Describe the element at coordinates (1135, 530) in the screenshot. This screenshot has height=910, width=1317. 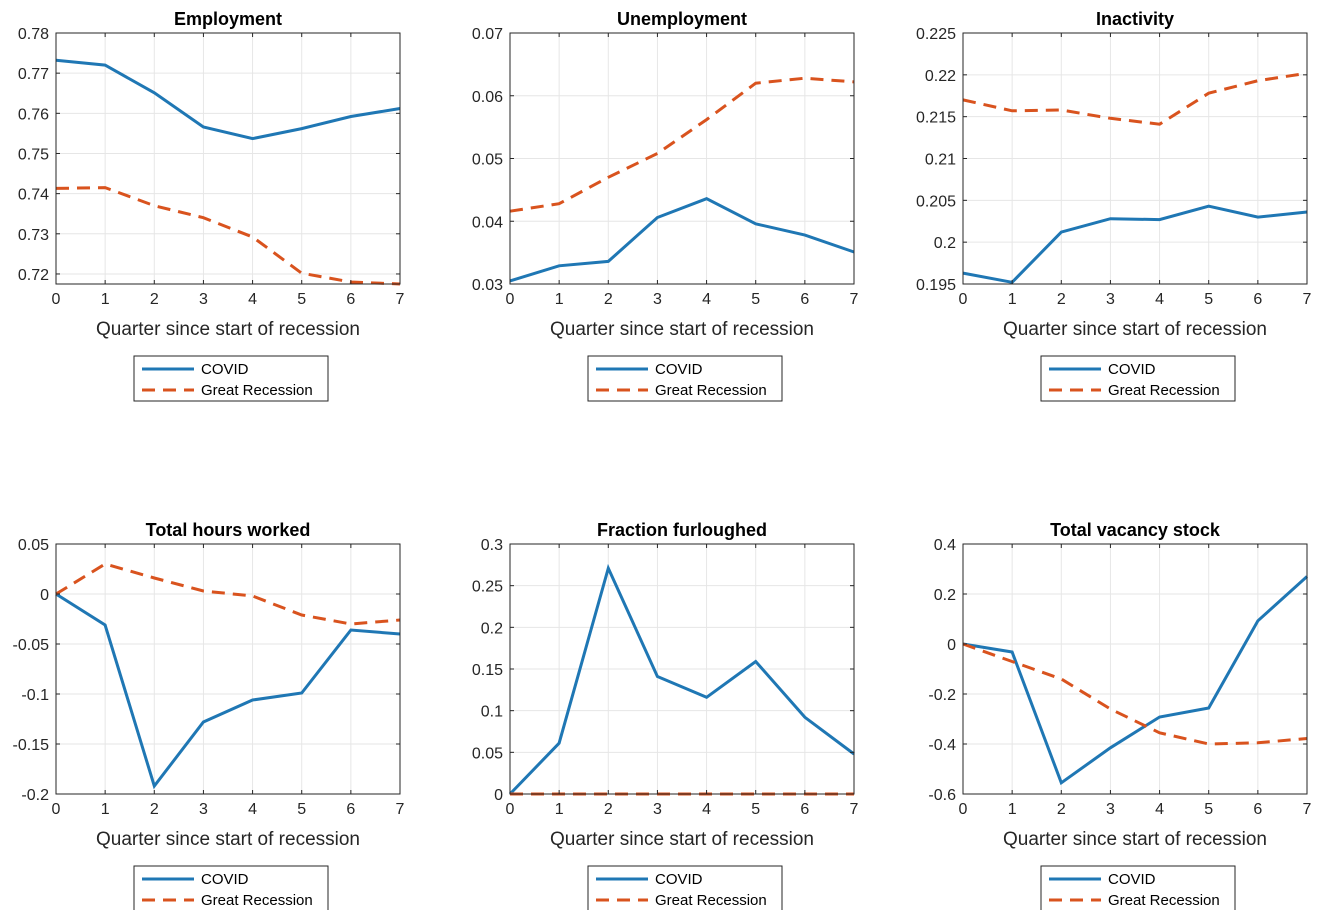
I see `chart-title: Total vacancy stock` at that location.